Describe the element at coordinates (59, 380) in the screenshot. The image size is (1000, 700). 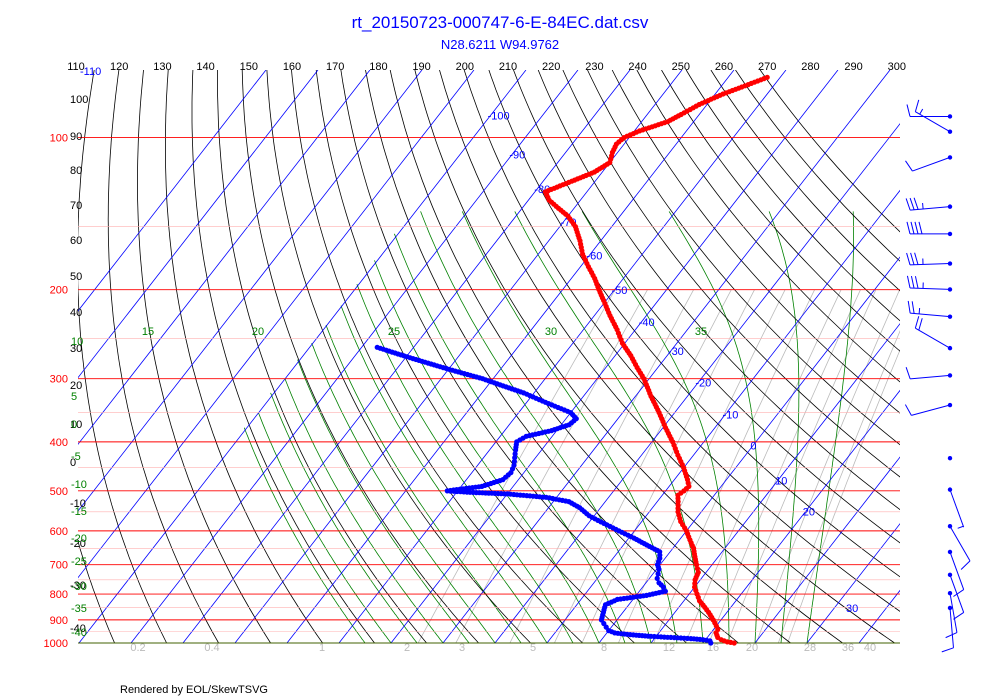
I see `pressure-tick-label: 300` at that location.